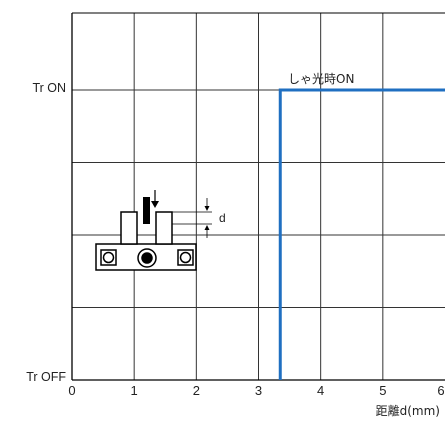 The height and width of the screenshot is (425, 445). I want to click on x-tick-label: 2, so click(196, 390).